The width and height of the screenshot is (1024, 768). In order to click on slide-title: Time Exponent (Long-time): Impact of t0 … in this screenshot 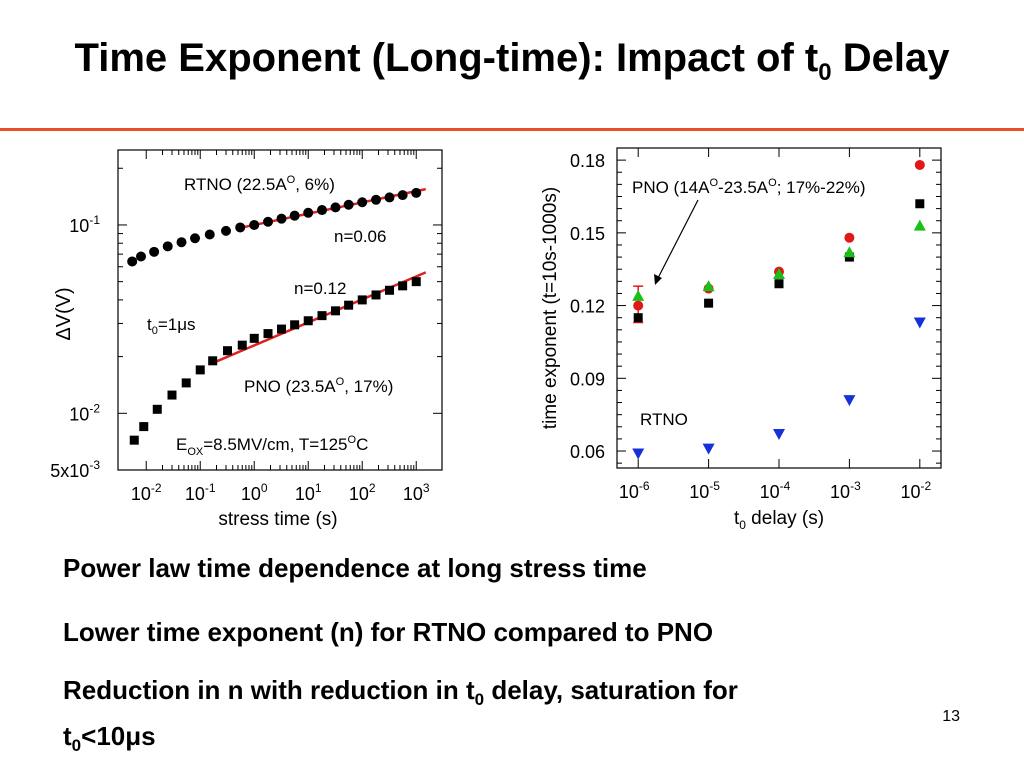, I will do `click(512, 61)`.